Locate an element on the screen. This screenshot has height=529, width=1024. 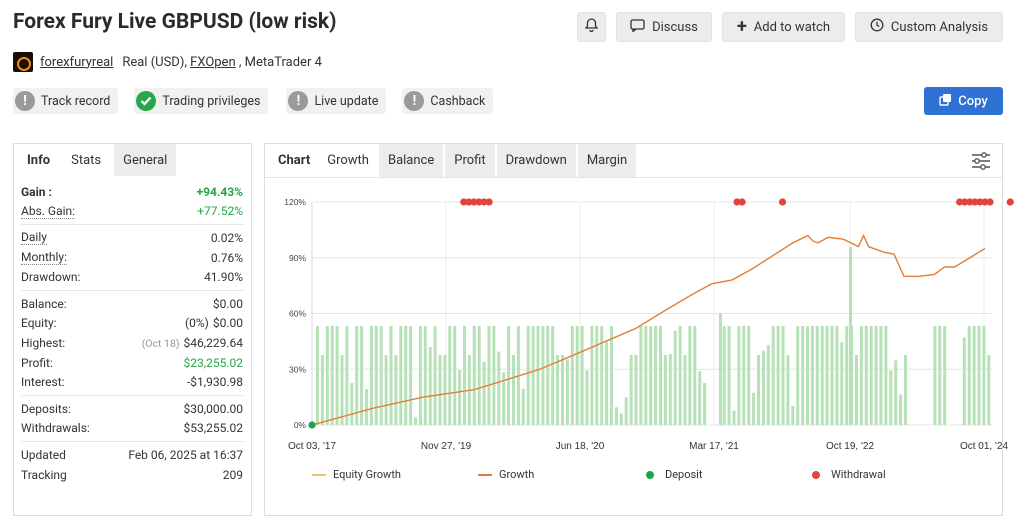
tab-stats: Stats is located at coordinates (86, 160).